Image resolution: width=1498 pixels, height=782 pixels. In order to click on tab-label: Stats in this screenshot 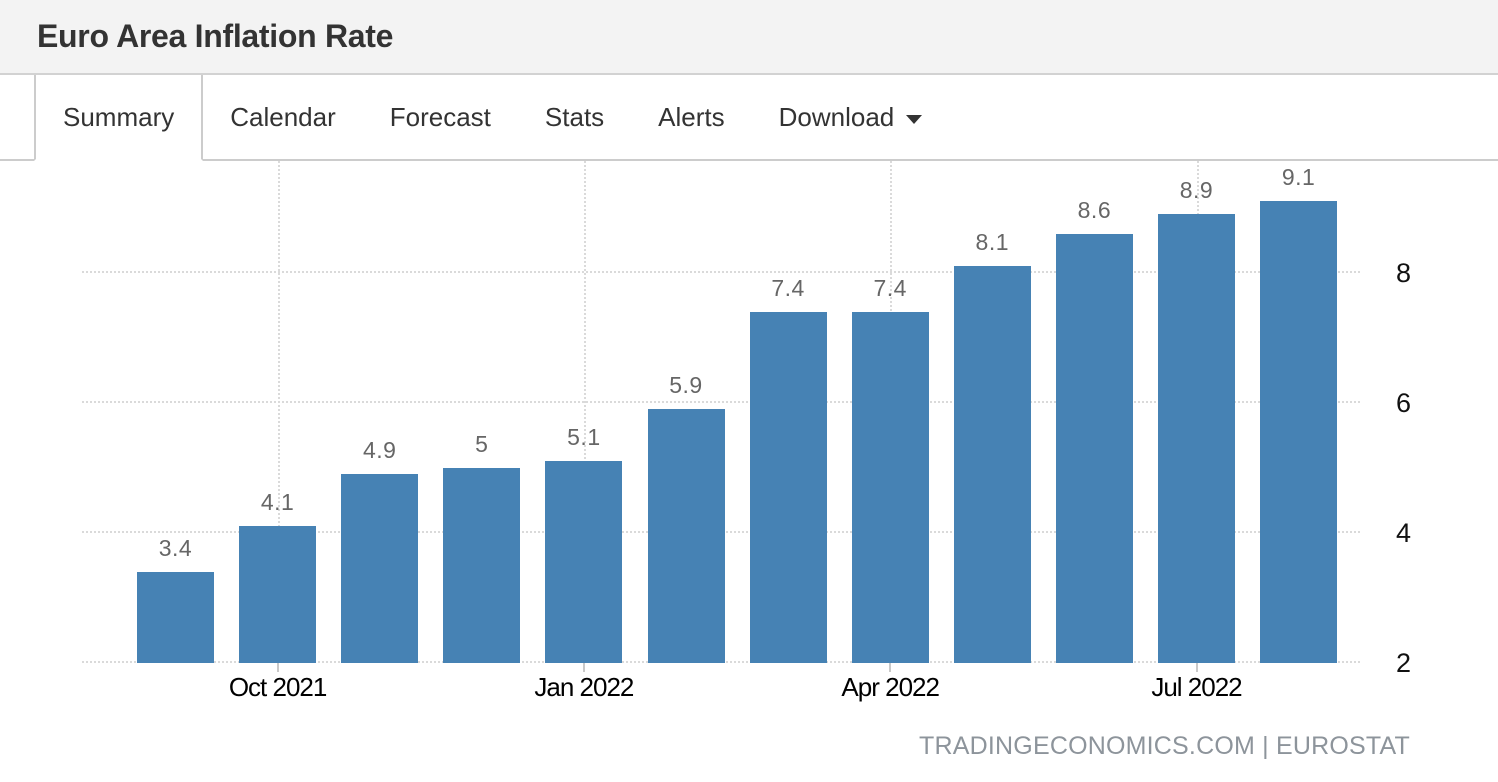, I will do `click(574, 116)`.